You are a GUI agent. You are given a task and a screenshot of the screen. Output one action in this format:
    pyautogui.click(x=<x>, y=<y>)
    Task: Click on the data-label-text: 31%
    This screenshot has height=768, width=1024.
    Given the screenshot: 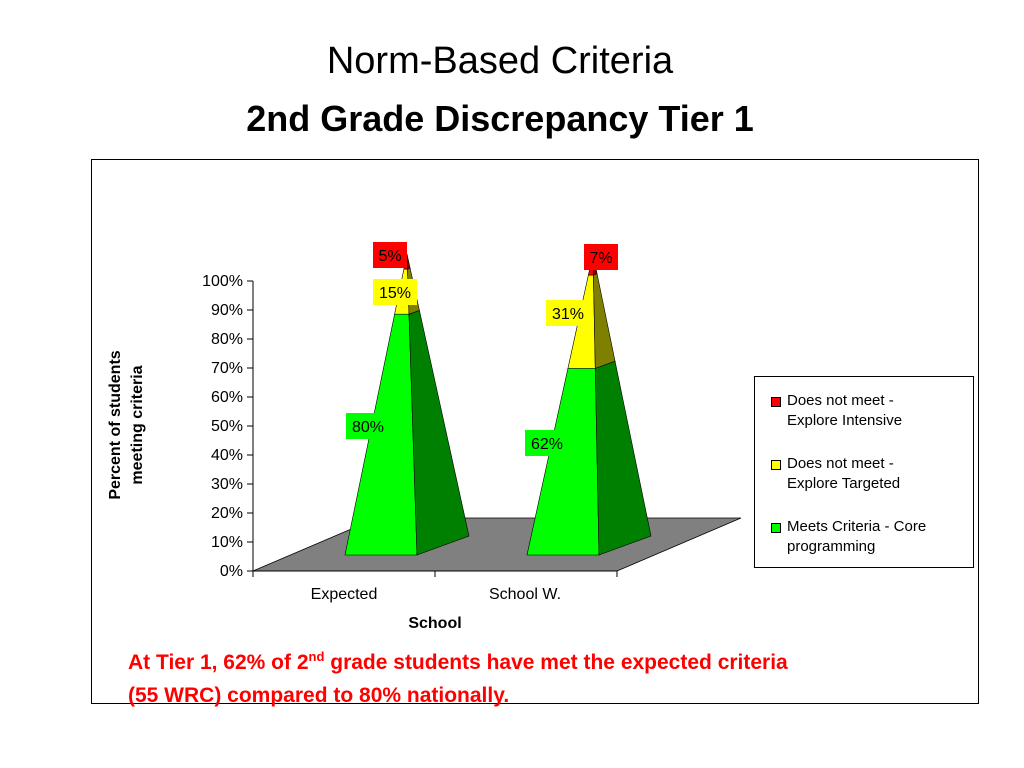 What is the action you would take?
    pyautogui.click(x=568, y=314)
    